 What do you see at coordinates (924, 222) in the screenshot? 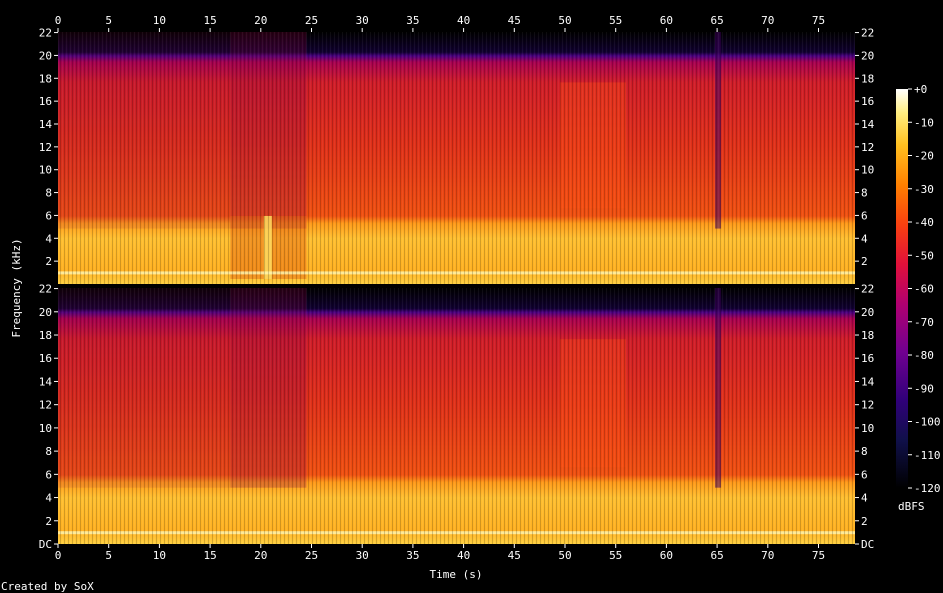
I see `colorbar-tick-label: -40` at bounding box center [924, 222].